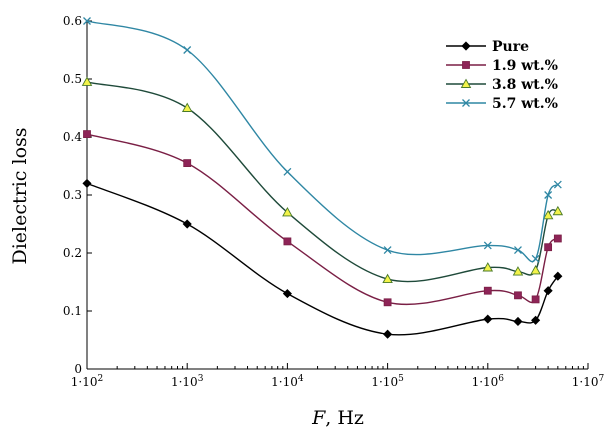 The image size is (608, 441). I want to click on legend: Pure 1.9 wt.% 3.8 wt.% 5.7 wt.%, so click(502, 75).